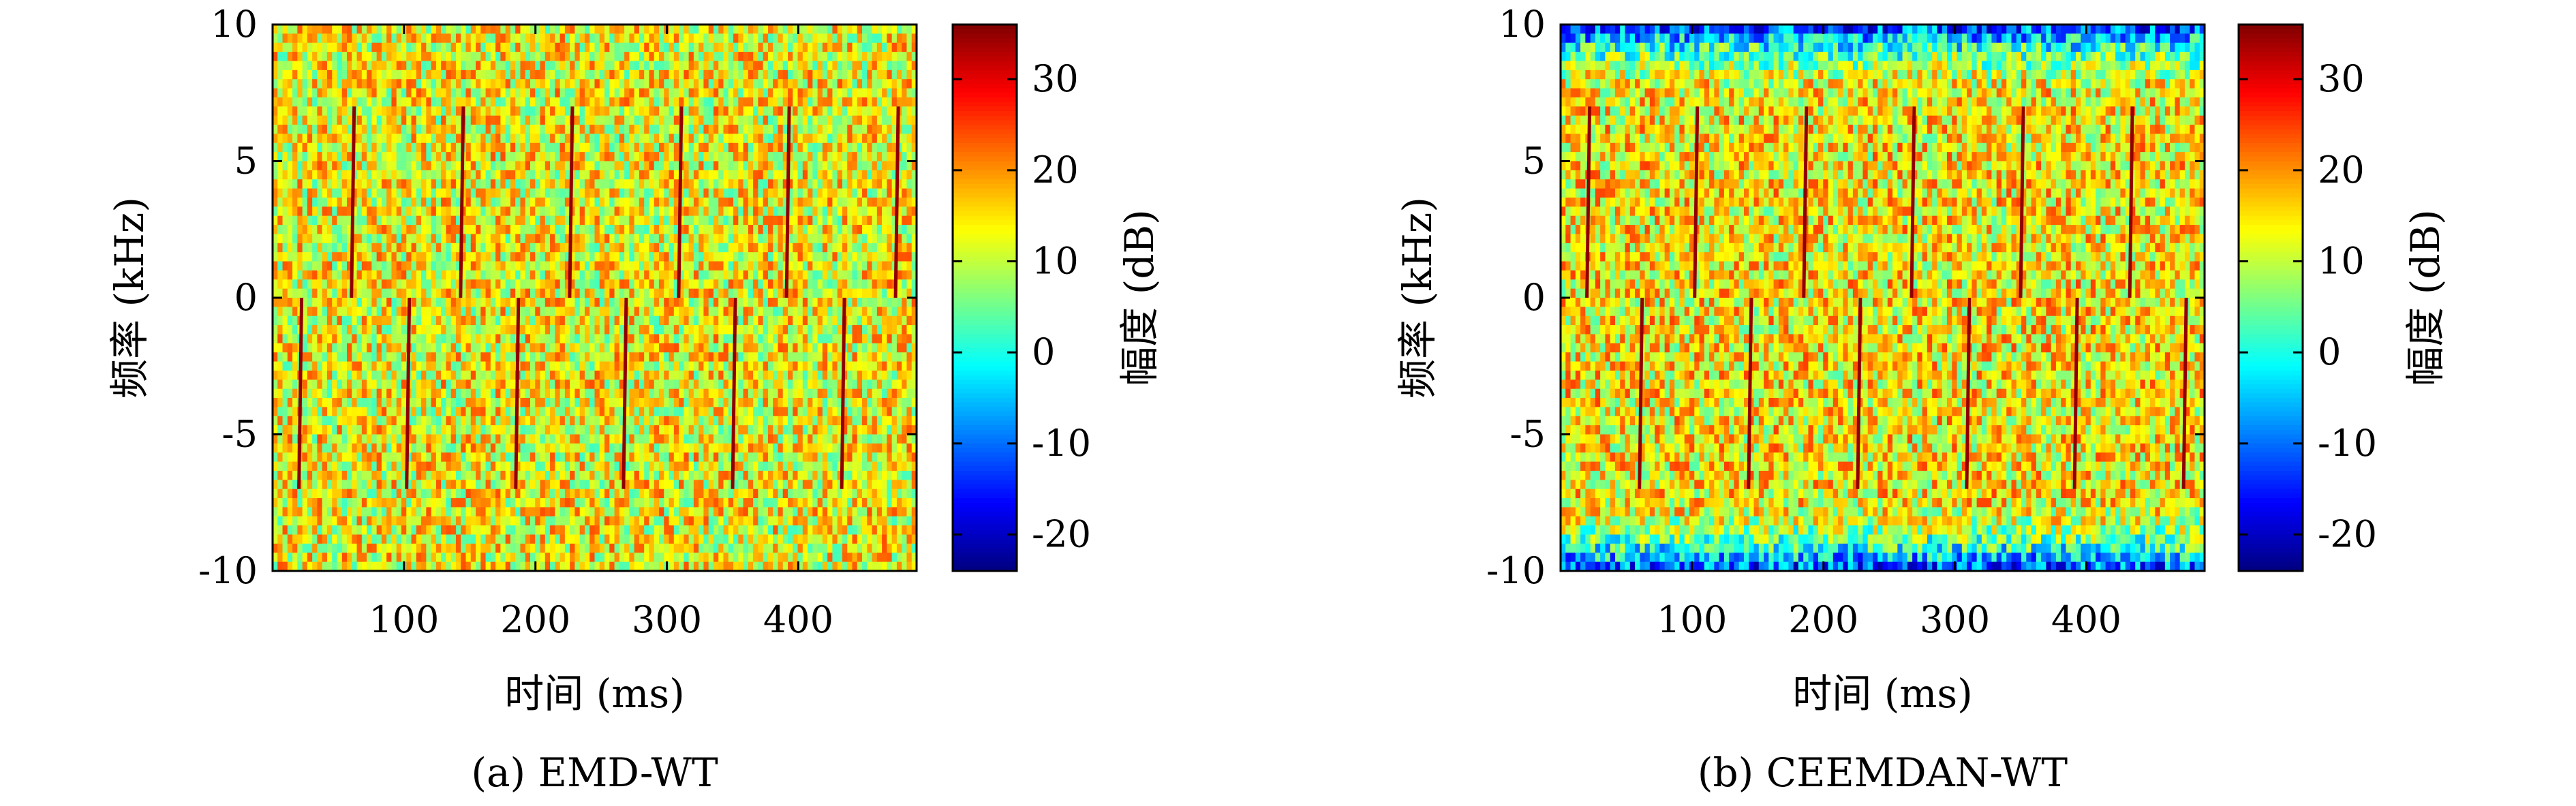  What do you see at coordinates (594, 772) in the screenshot?
I see `chart-caption: (a) EMD-WT` at bounding box center [594, 772].